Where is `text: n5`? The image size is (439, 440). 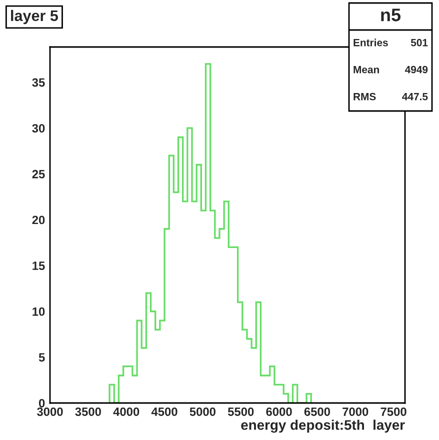 text: n5 is located at coordinates (391, 15).